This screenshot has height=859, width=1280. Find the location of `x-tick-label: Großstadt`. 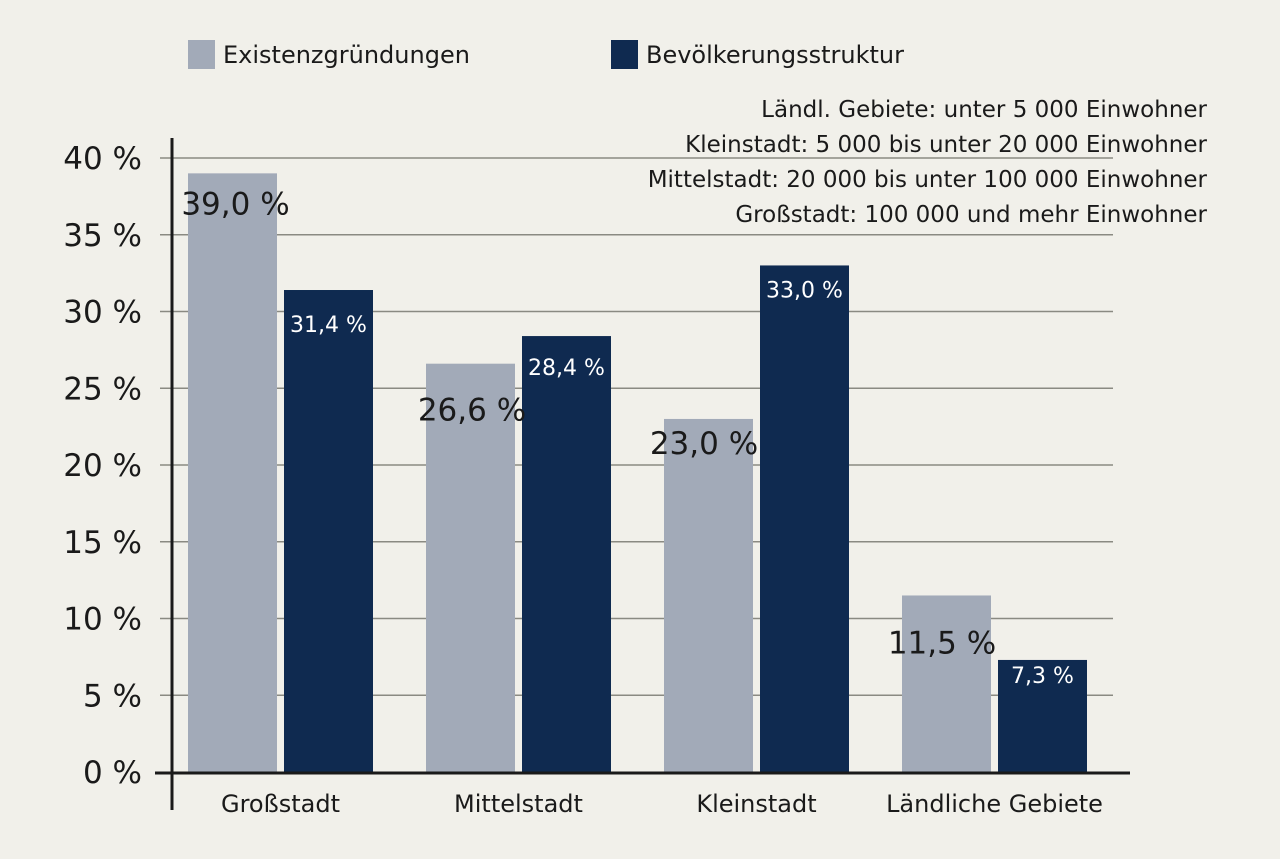

x-tick-label: Großstadt is located at coordinates (280, 804).